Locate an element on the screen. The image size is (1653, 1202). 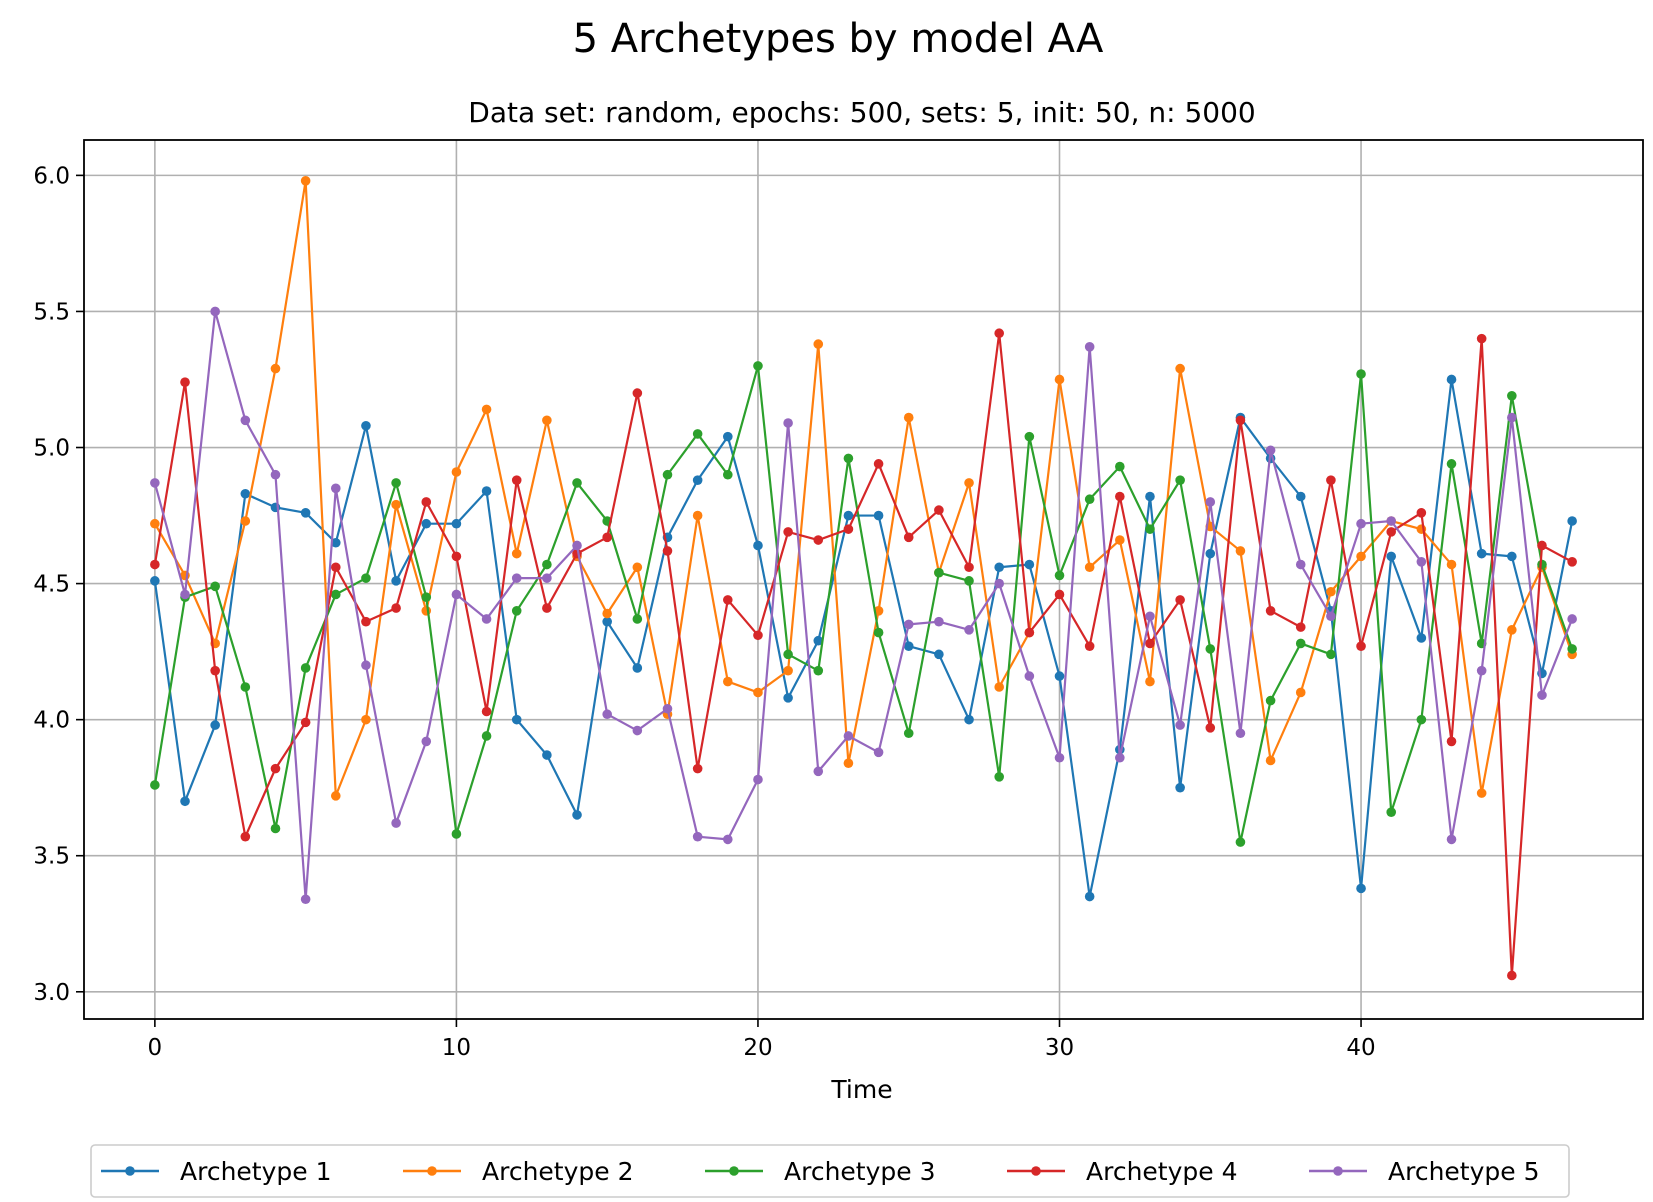
y-tick-label: 5.5 is located at coordinates (51, 312).